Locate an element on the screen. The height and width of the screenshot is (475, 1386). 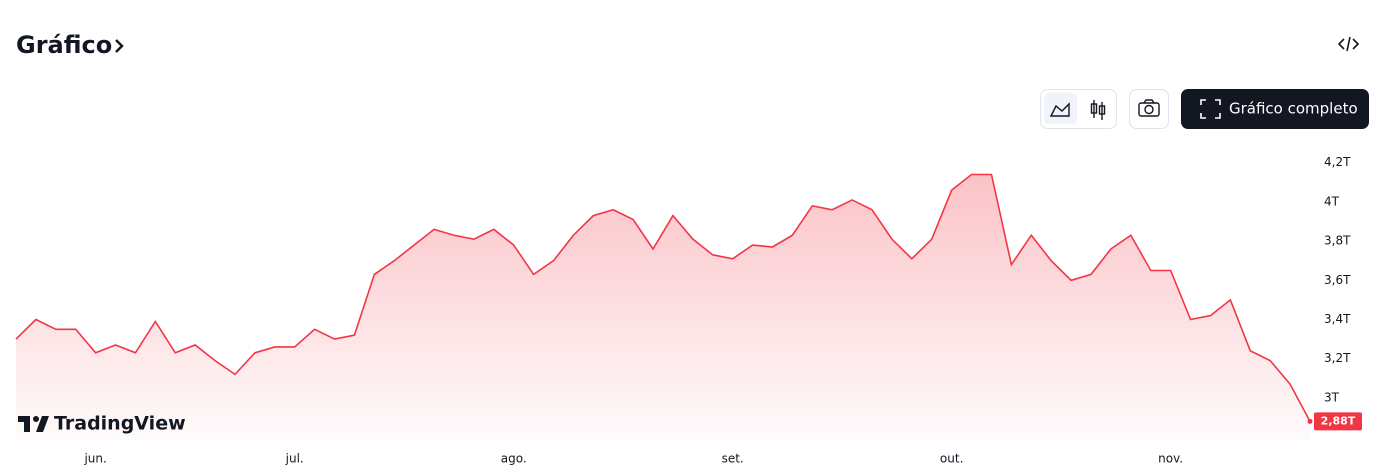
x-tick-label: out. is located at coordinates (951, 459).